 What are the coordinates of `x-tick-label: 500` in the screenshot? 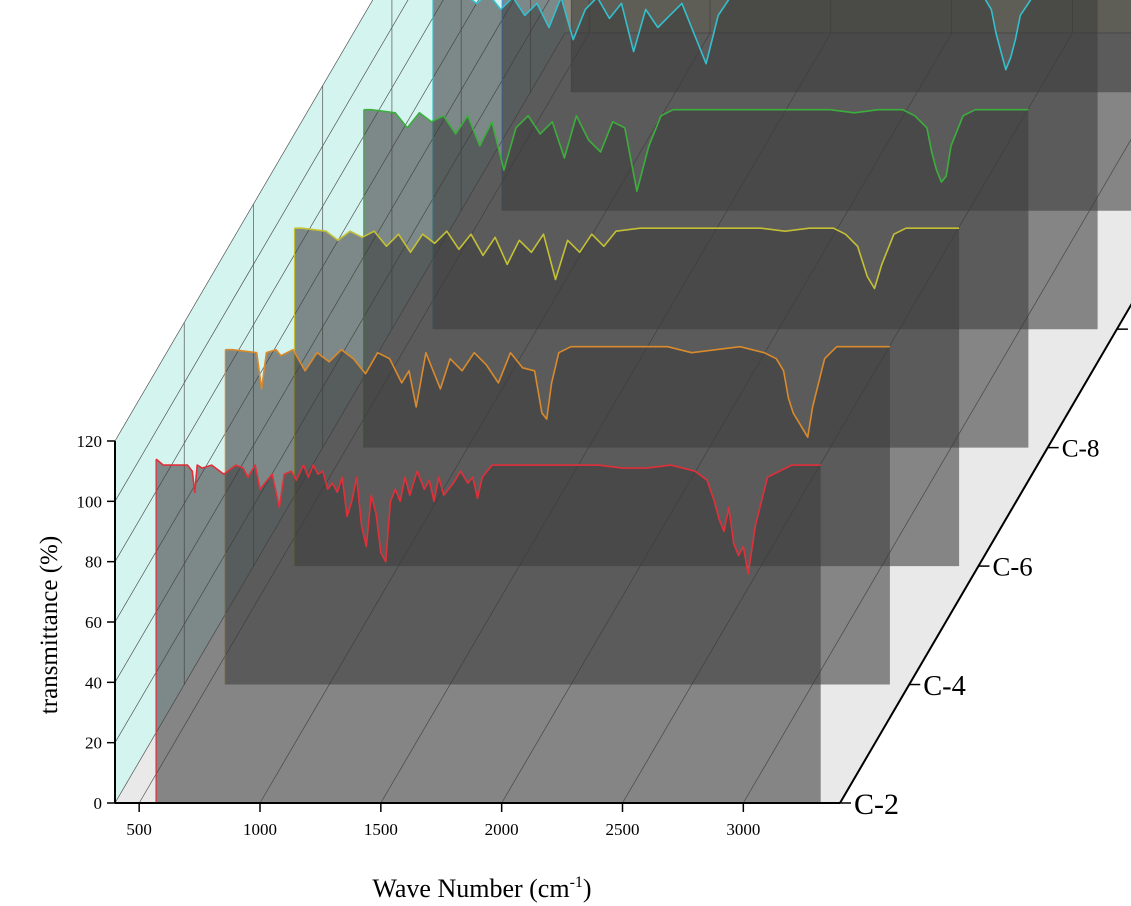 It's located at (139, 829).